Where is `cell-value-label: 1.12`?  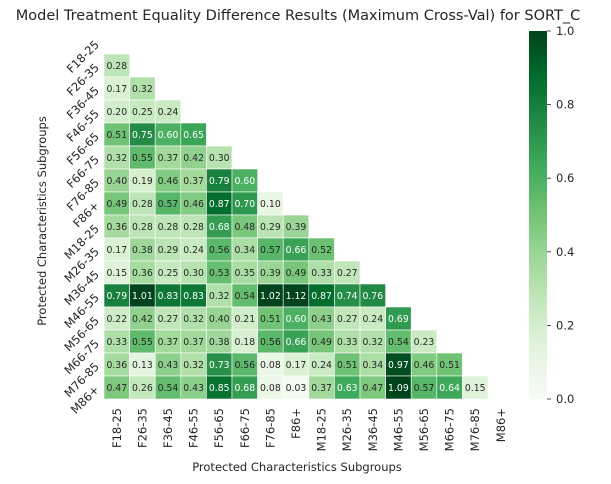 cell-value-label: 1.12 is located at coordinates (296, 296).